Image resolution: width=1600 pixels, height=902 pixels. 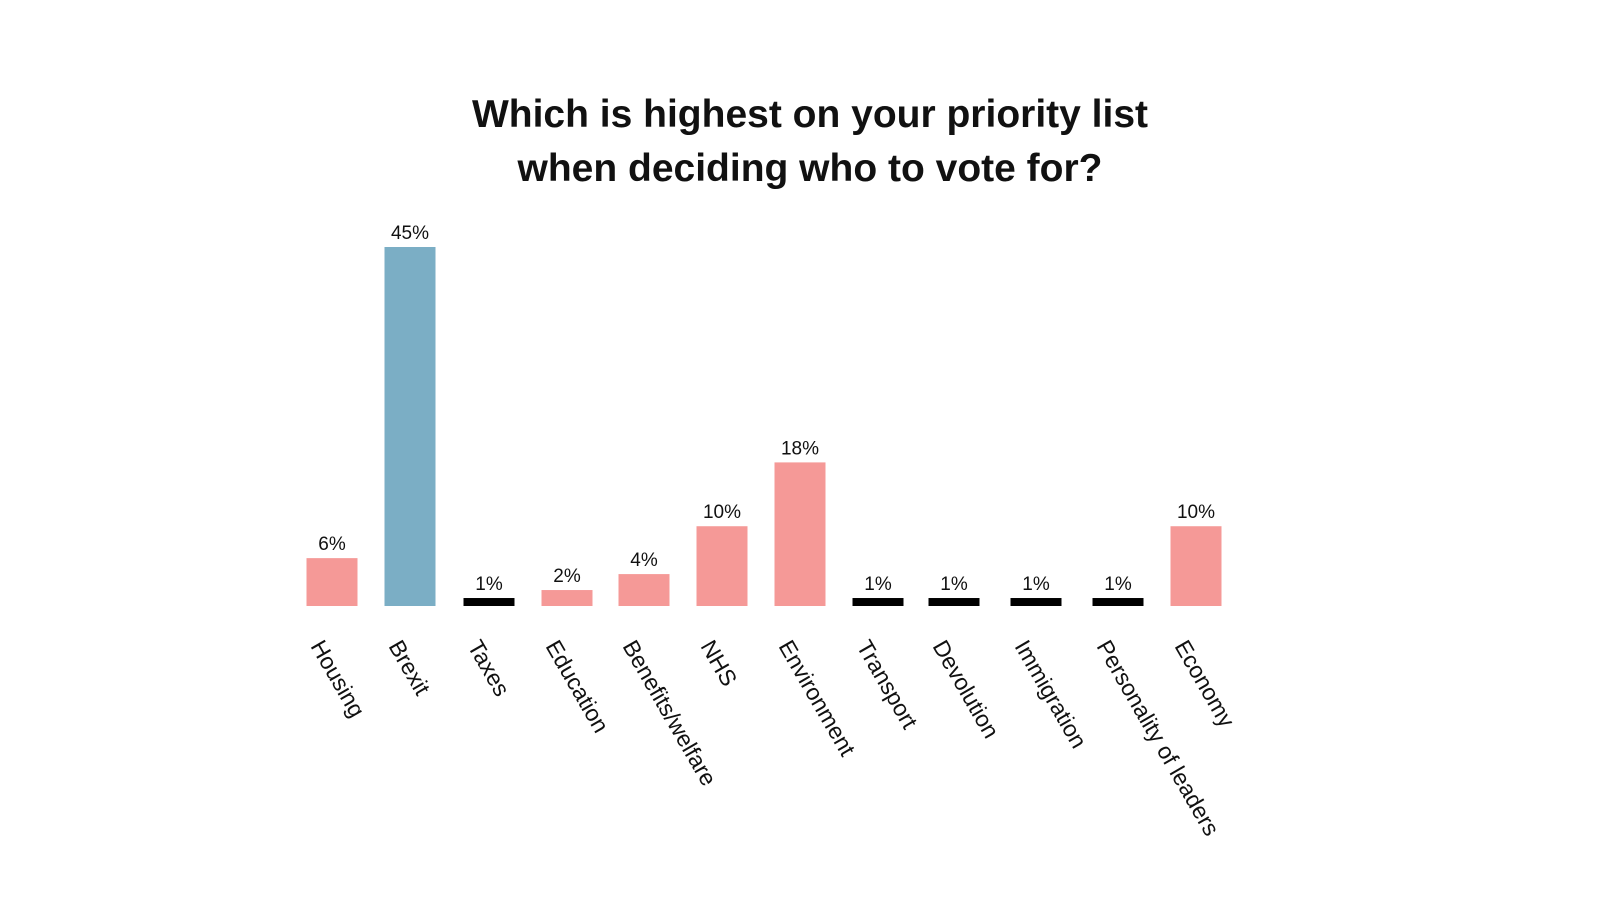 What do you see at coordinates (338, 679) in the screenshot?
I see `category-label: Housing` at bounding box center [338, 679].